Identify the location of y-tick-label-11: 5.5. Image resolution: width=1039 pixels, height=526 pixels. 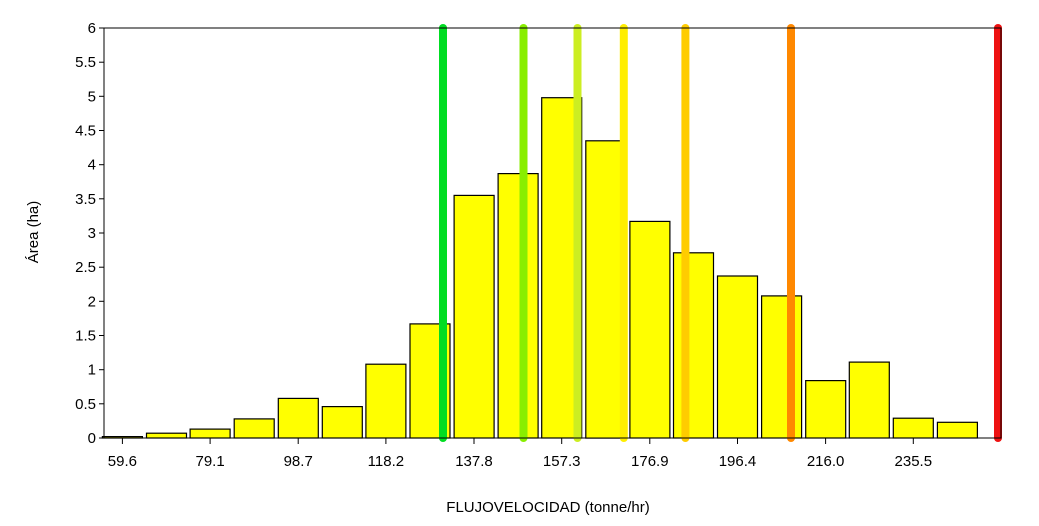
(85, 62).